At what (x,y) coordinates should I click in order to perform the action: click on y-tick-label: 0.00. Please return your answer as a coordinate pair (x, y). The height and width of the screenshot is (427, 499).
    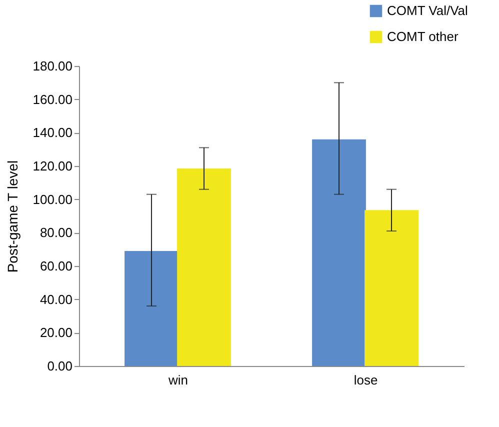
    Looking at the image, I should click on (59, 366).